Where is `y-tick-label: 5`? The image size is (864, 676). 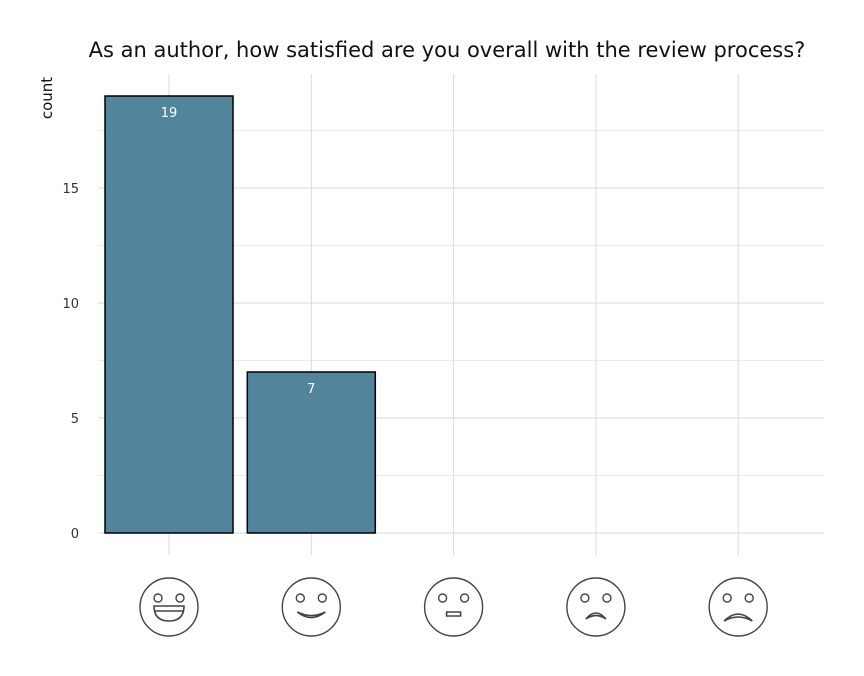 y-tick-label: 5 is located at coordinates (75, 419).